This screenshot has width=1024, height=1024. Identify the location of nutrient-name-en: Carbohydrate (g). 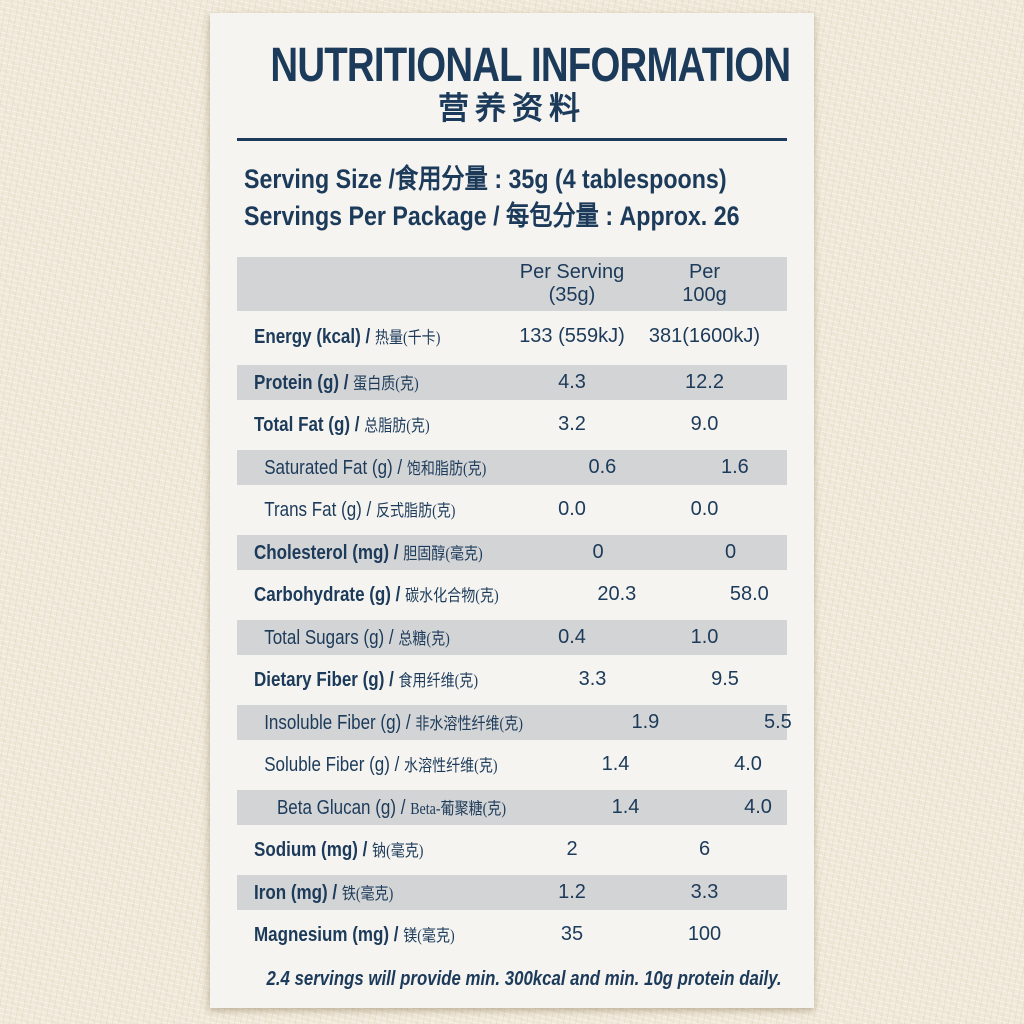
(322, 595).